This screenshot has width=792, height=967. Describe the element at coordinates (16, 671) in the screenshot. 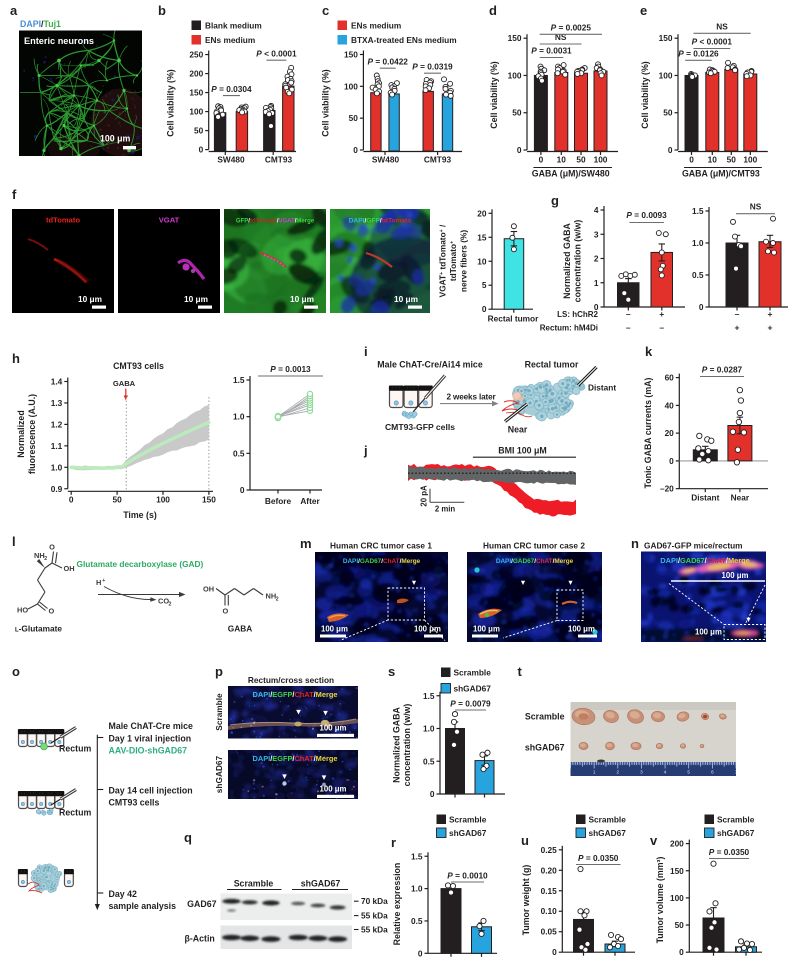

I see `svg-text: o` at that location.